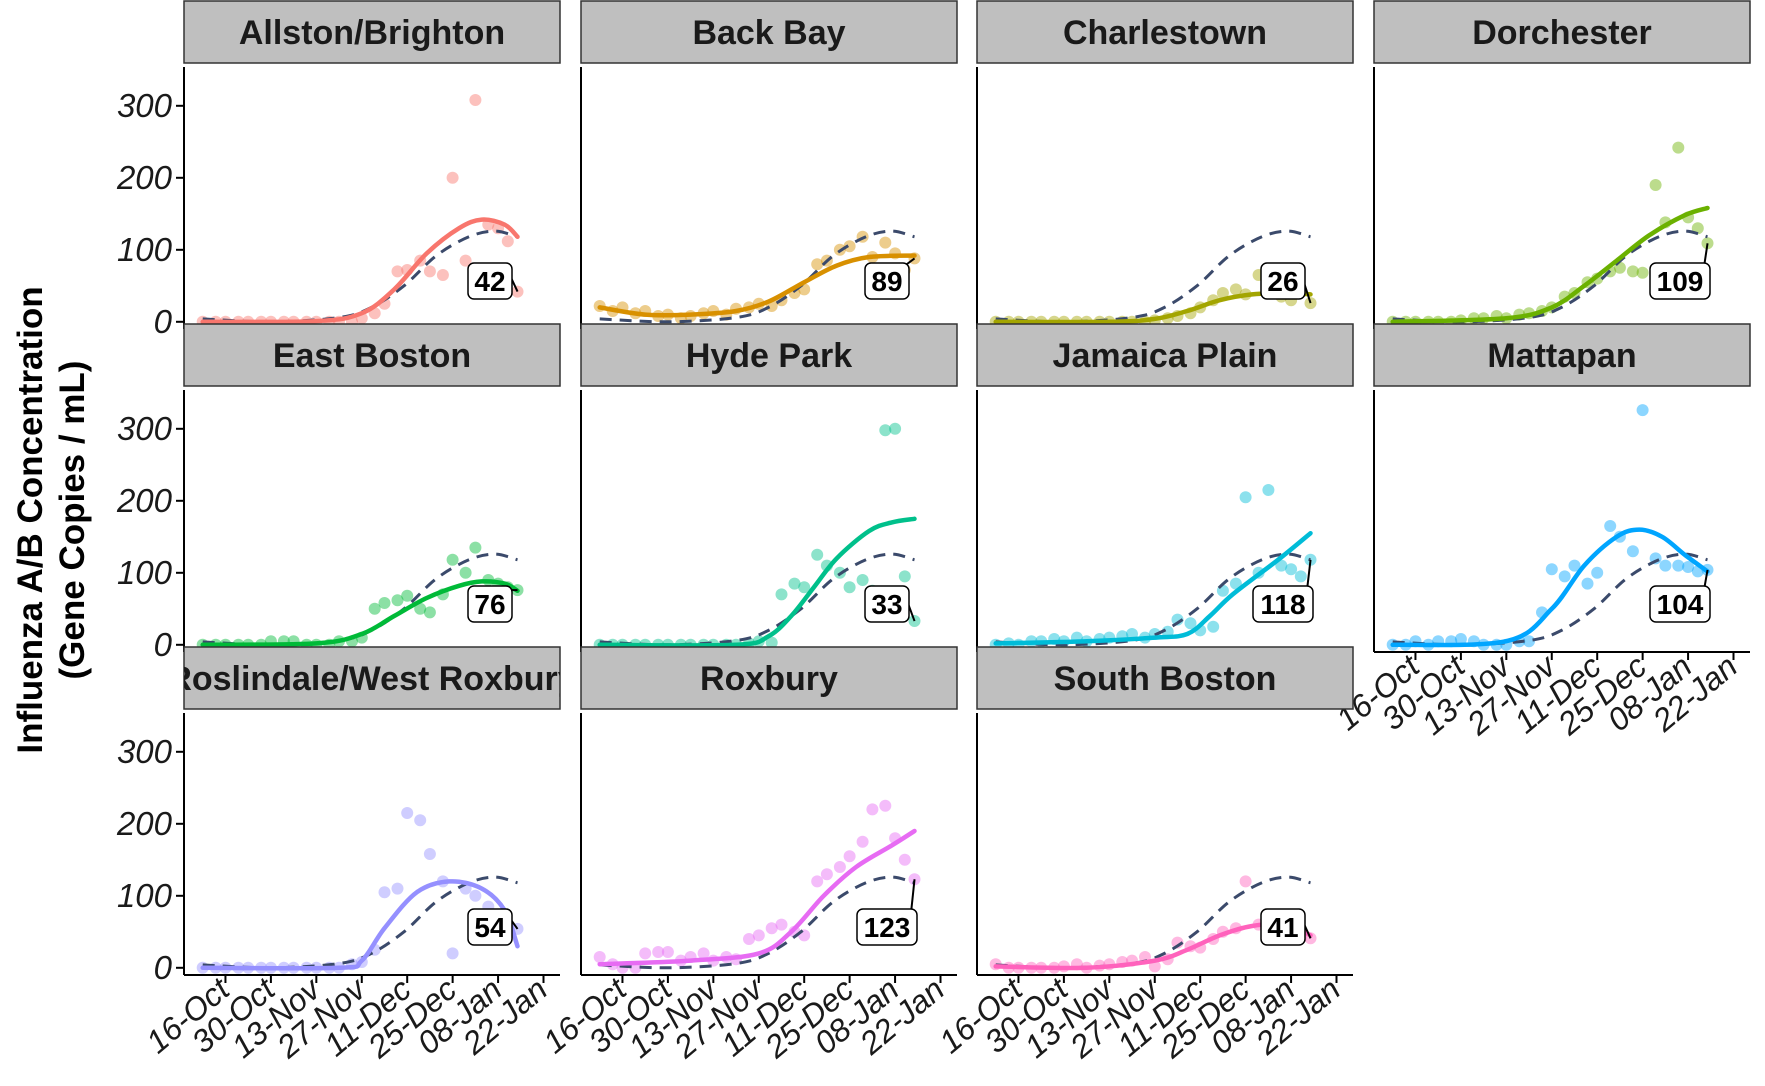  I want to click on facet-panel: Charlestown 26, so click(1165, 165).